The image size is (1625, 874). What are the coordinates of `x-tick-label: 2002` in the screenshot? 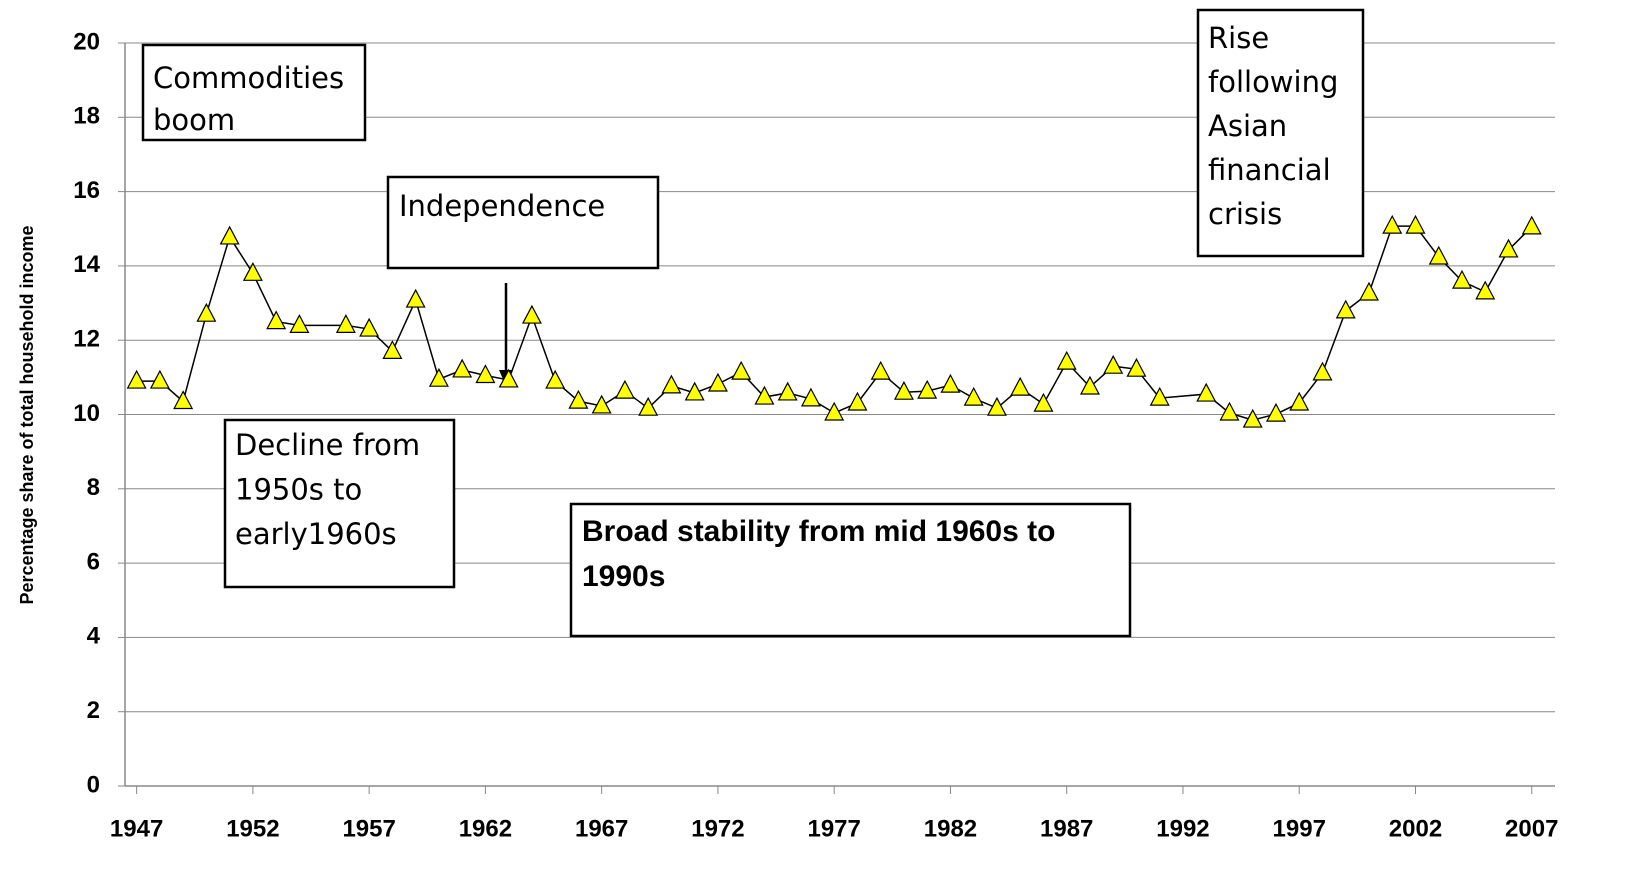 It's located at (1415, 828).